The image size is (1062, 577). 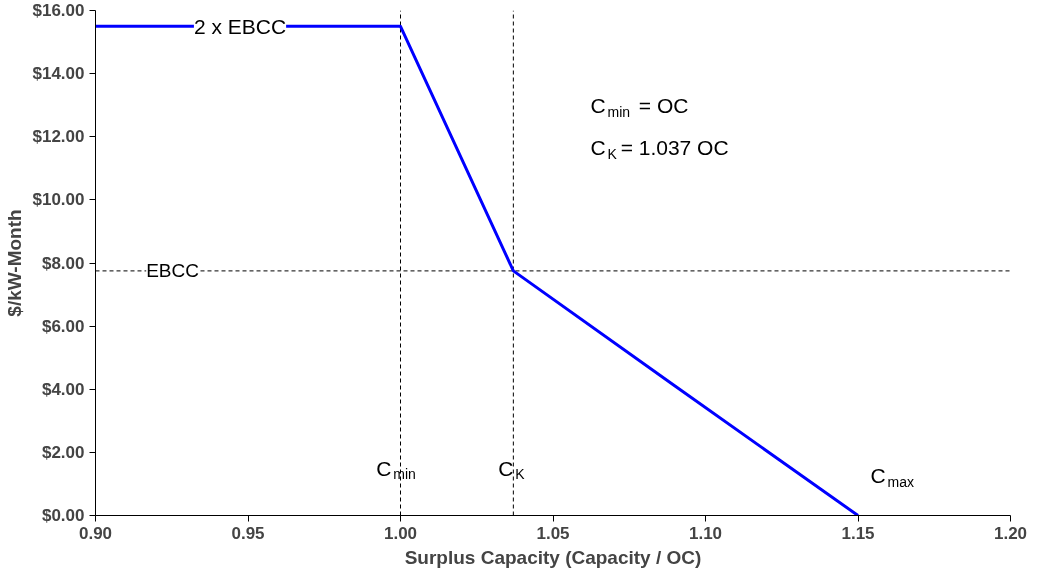 I want to click on y-axis-title: $/kW-Month, so click(x=14, y=263).